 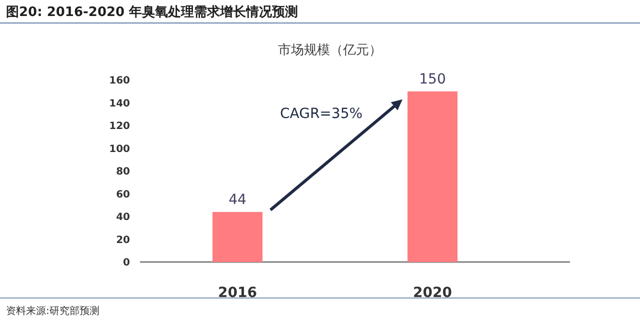 I want to click on y-axis-title: 市场规模（亿元）, so click(x=330, y=50).